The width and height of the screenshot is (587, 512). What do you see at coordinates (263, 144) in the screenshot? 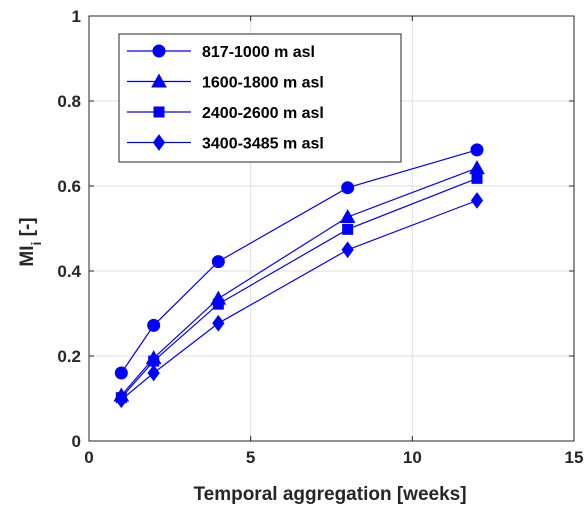
I see `legend-label: 3400-3485 m asl` at bounding box center [263, 144].